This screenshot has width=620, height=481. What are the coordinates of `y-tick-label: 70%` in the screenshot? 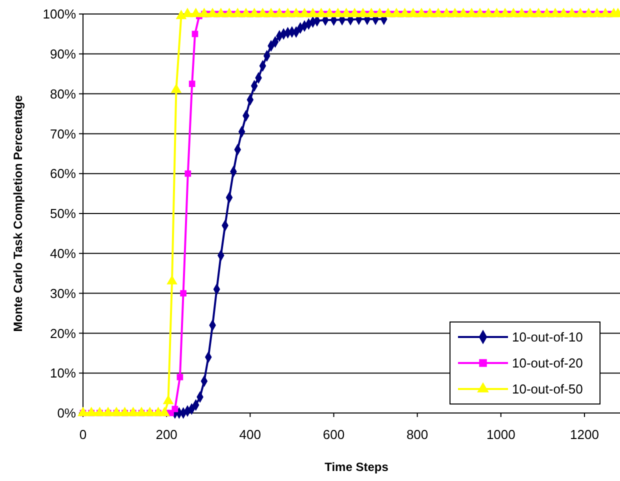 It's located at (63, 134).